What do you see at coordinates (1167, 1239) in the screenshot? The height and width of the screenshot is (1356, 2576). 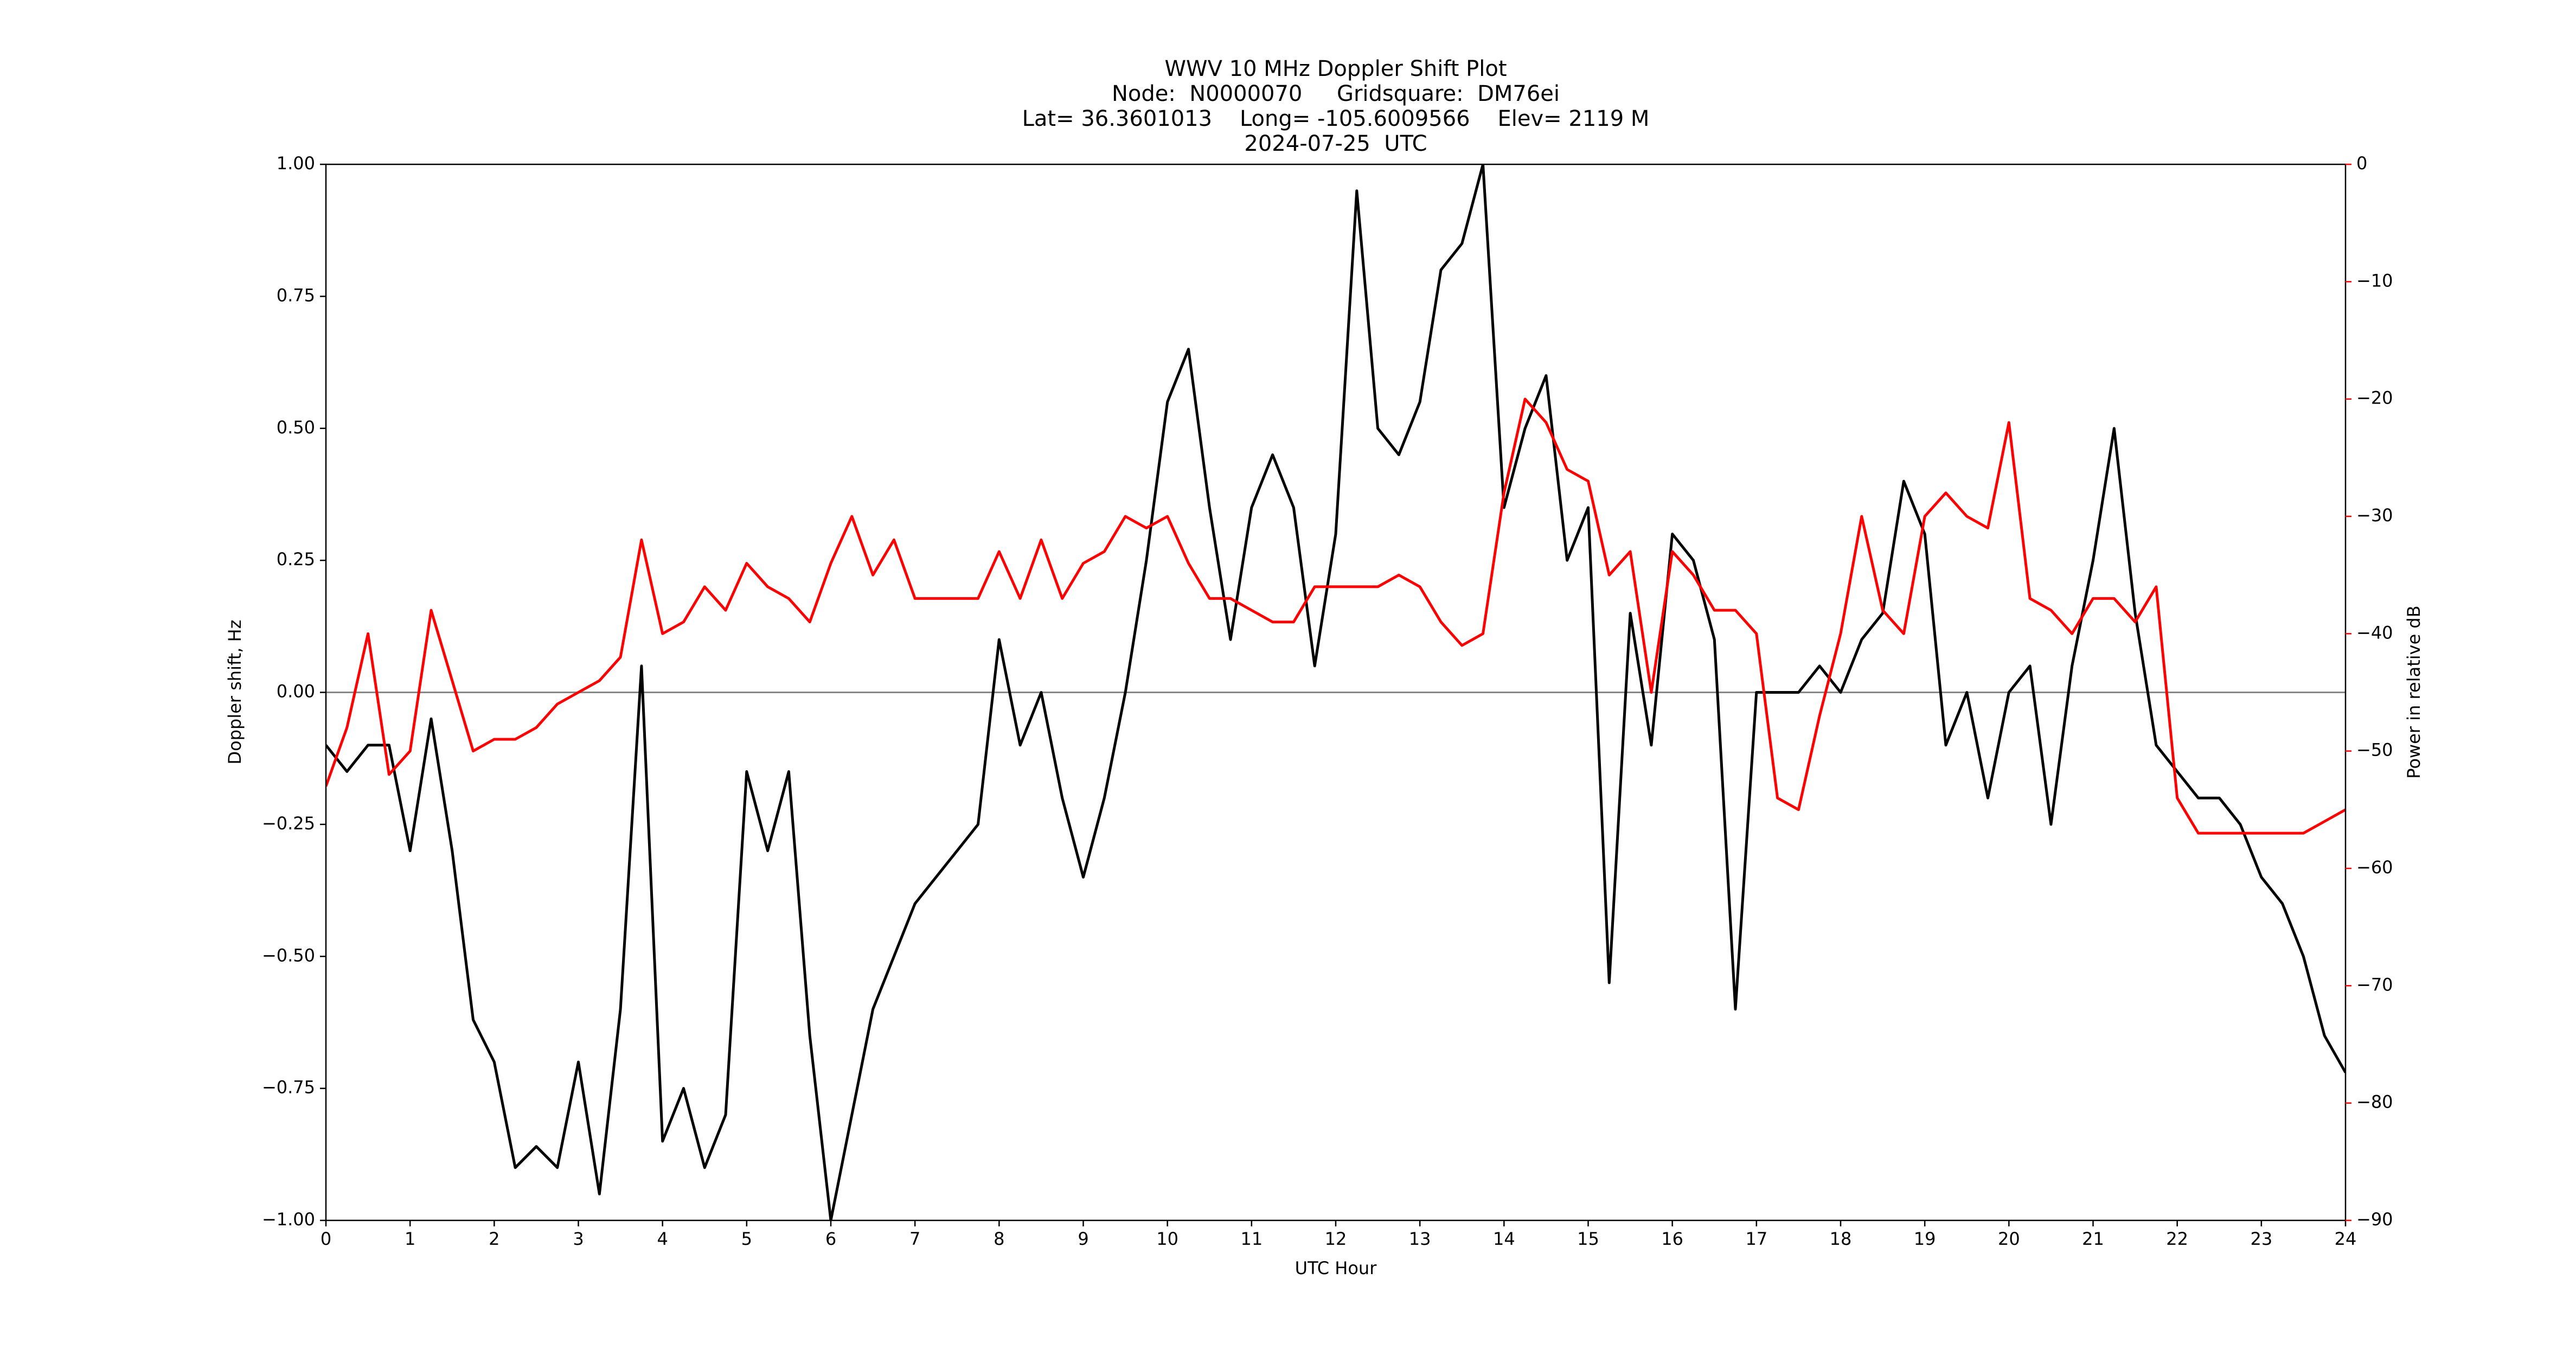 I see `x-tick-label: 10` at bounding box center [1167, 1239].